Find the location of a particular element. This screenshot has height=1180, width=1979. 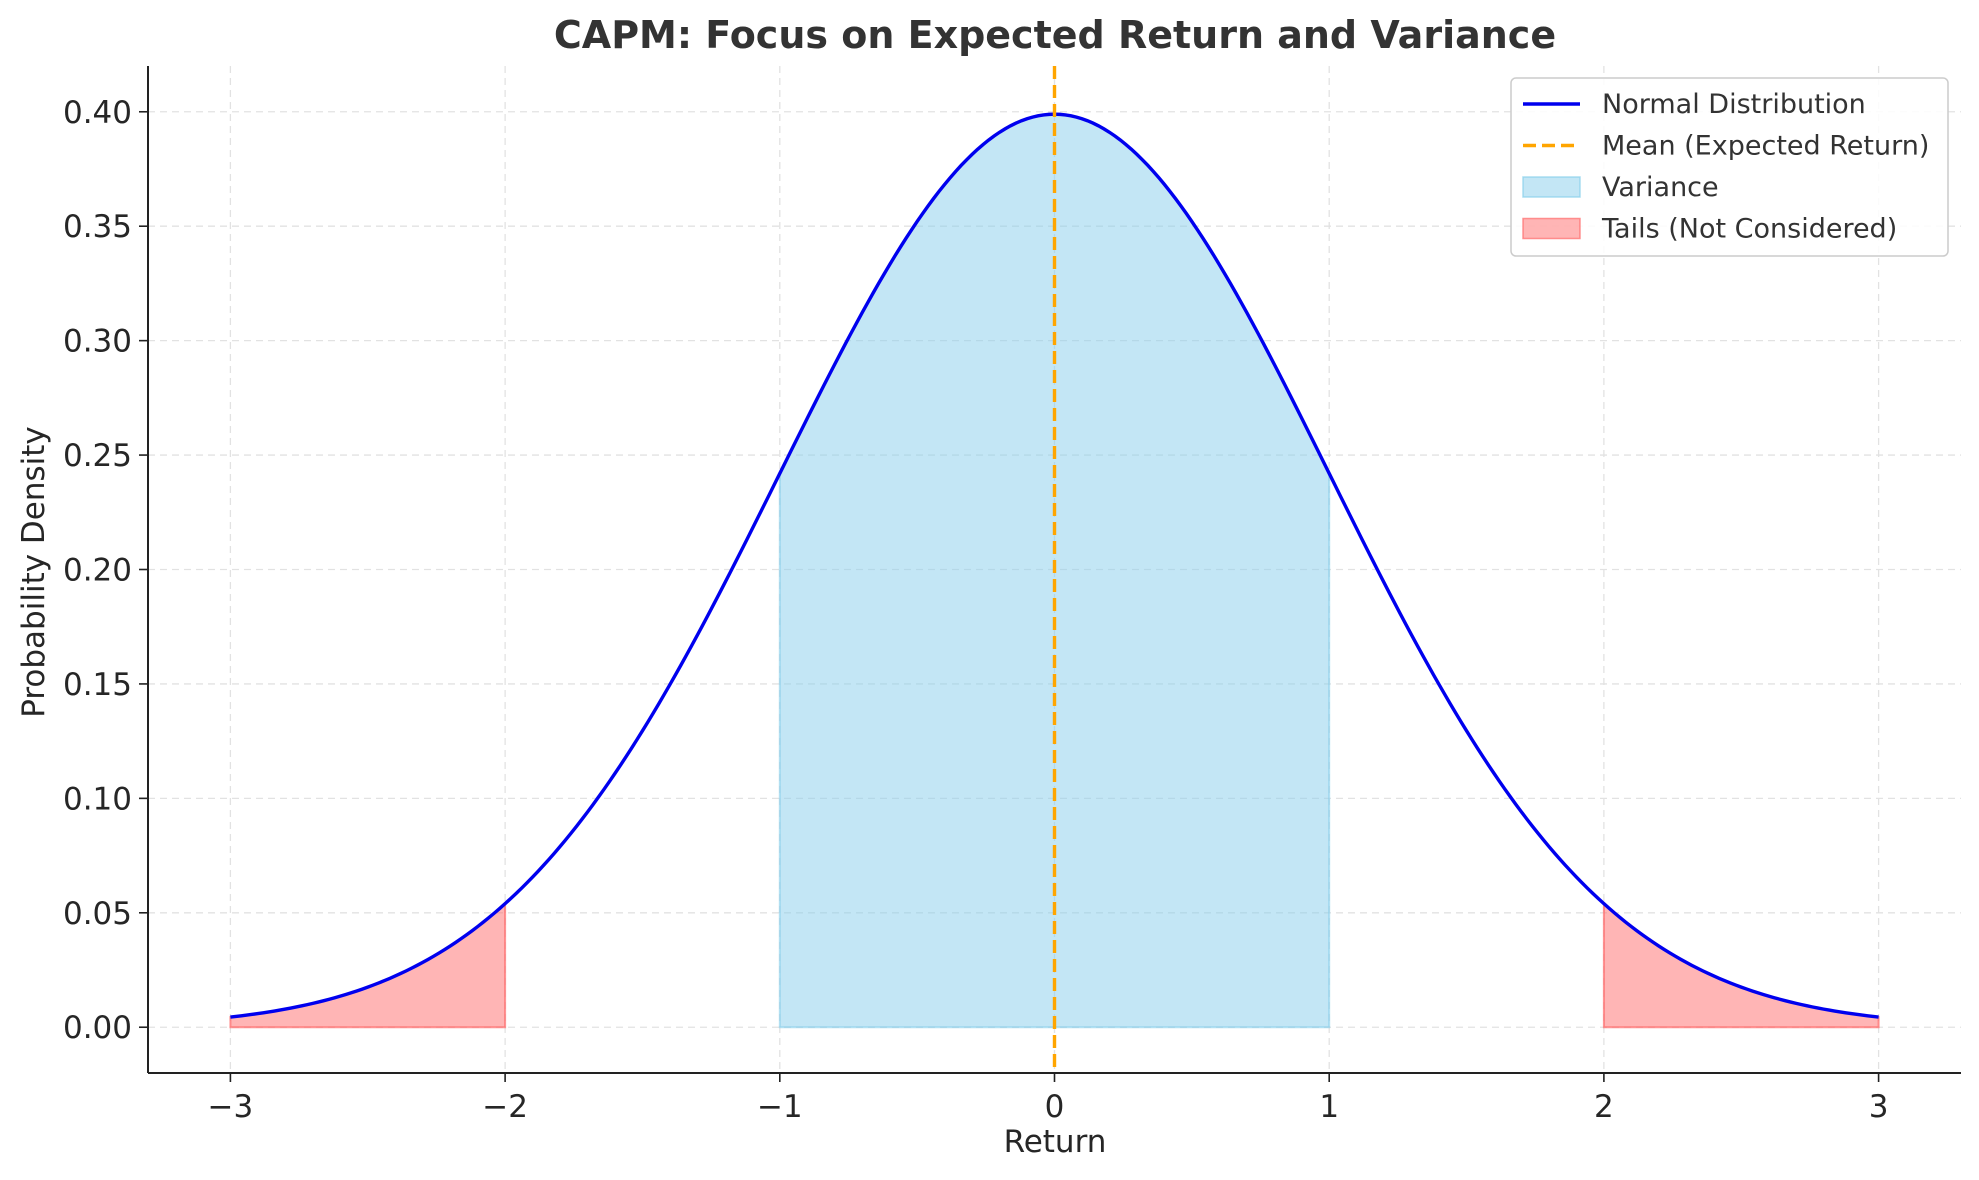

right-tail-area is located at coordinates (1741, 965).